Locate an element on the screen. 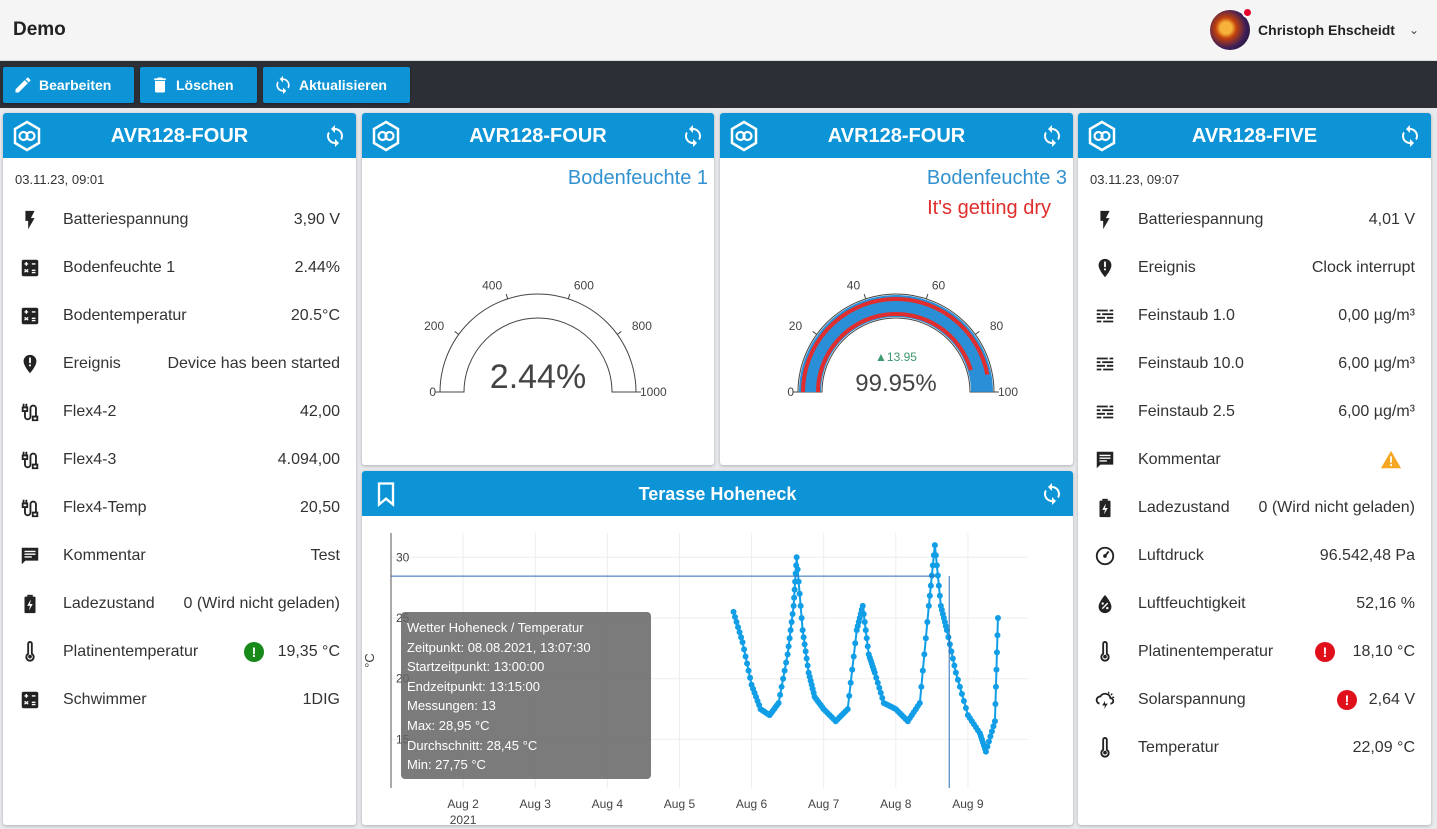 The image size is (1437, 829). row-label: Ereignis is located at coordinates (1167, 267).